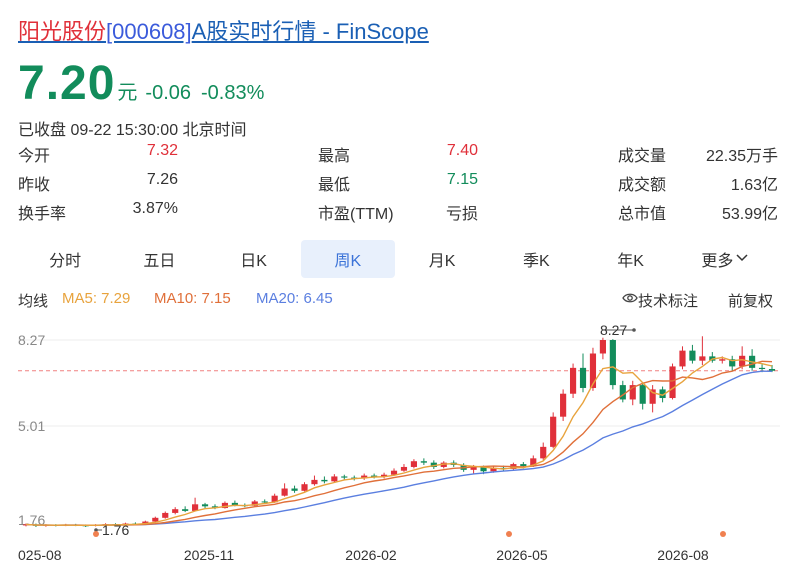 The width and height of the screenshot is (800, 586). I want to click on stat-value: 7.26, so click(162, 179).